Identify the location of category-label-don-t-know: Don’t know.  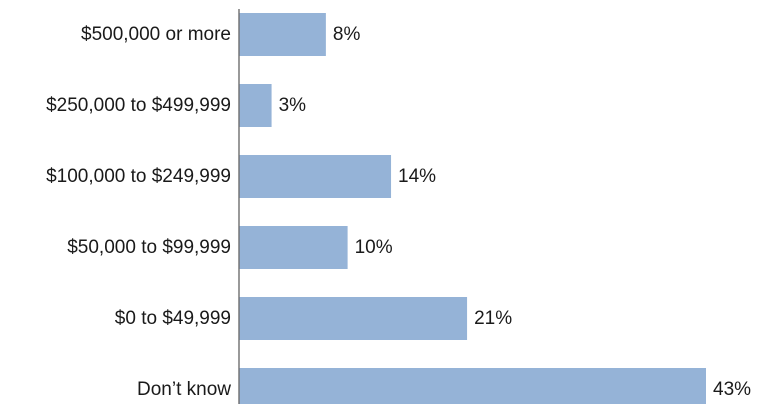
(184, 389).